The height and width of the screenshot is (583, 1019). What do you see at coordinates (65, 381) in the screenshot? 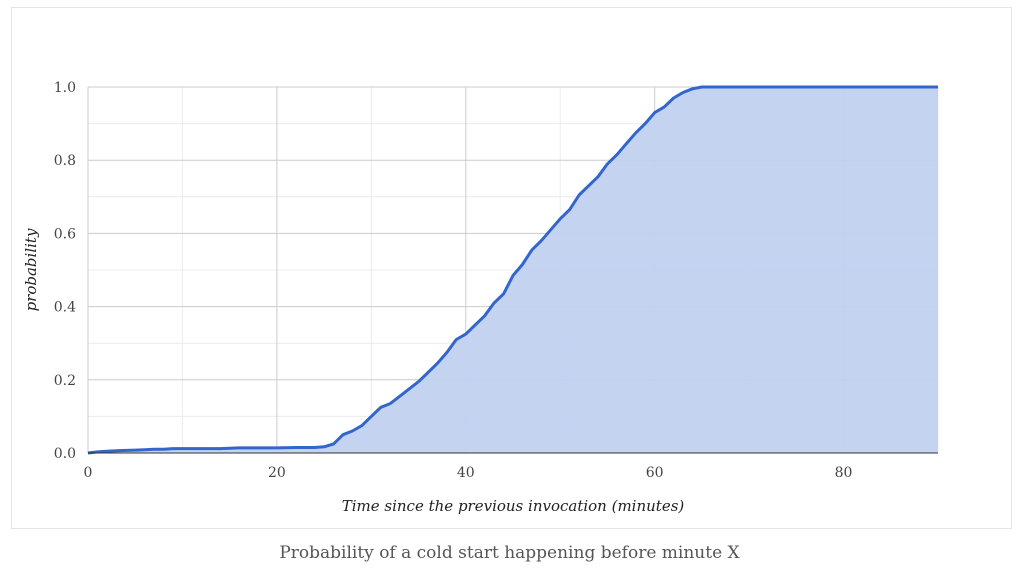
I see `y-tick-label: 0.2` at bounding box center [65, 381].